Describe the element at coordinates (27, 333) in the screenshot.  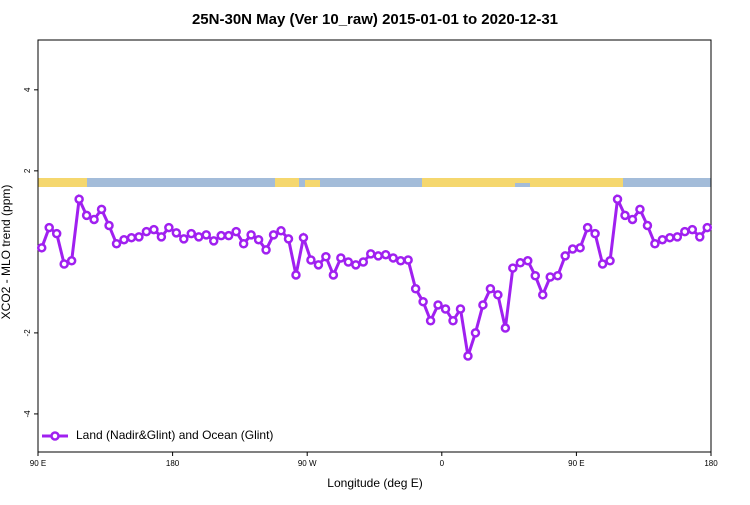
I see `y-tick-label: -2` at that location.